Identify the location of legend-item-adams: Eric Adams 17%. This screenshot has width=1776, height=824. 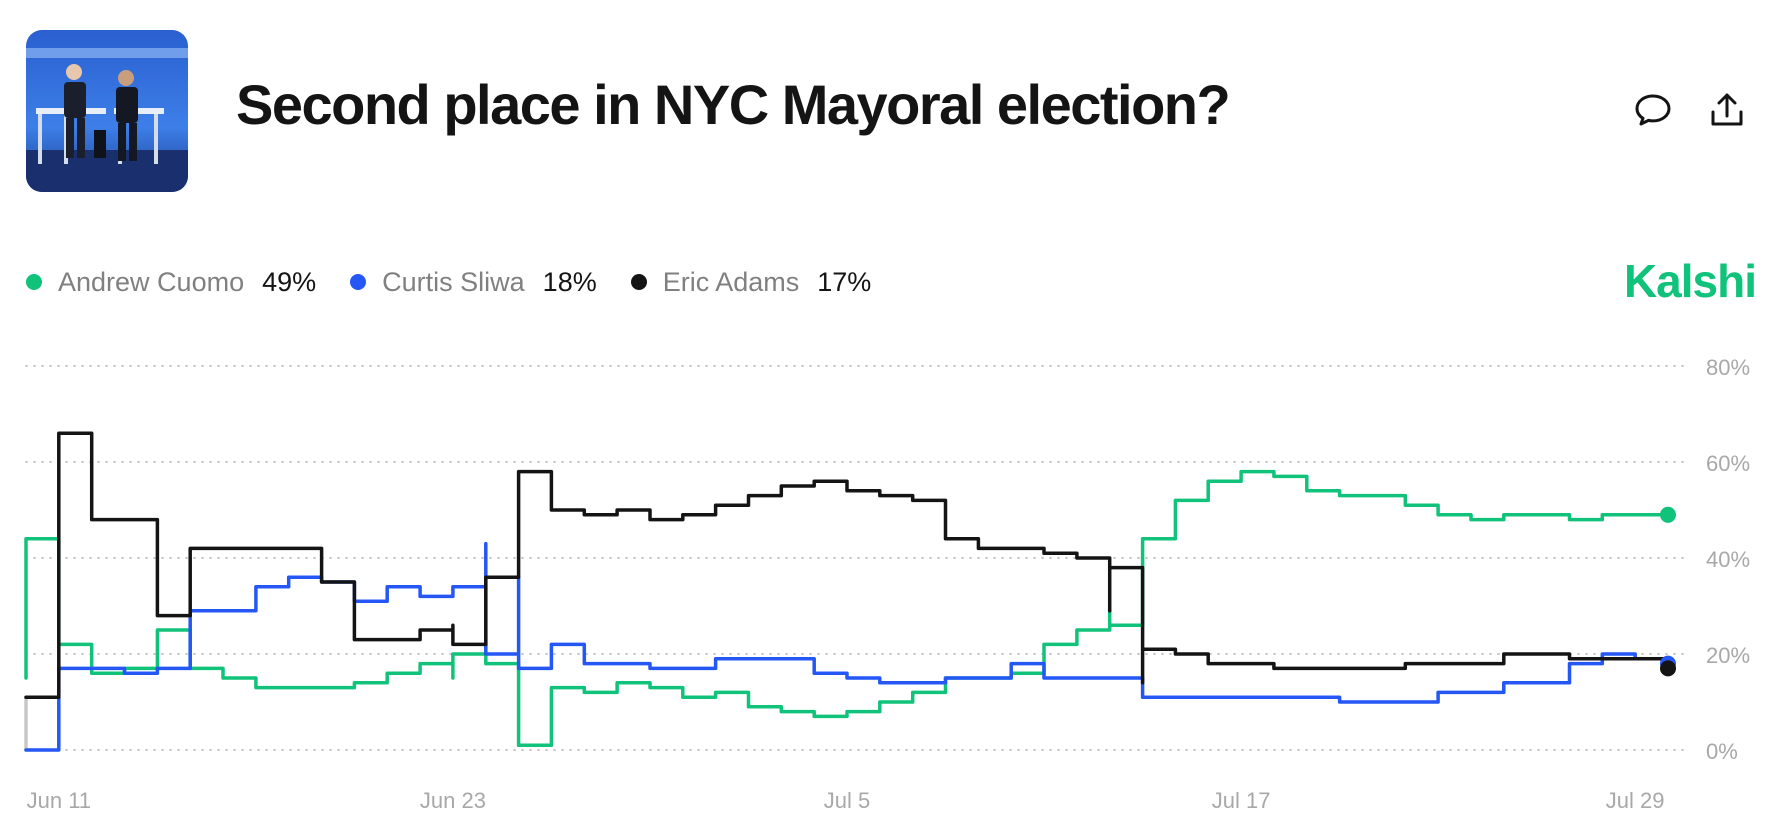
(751, 282).